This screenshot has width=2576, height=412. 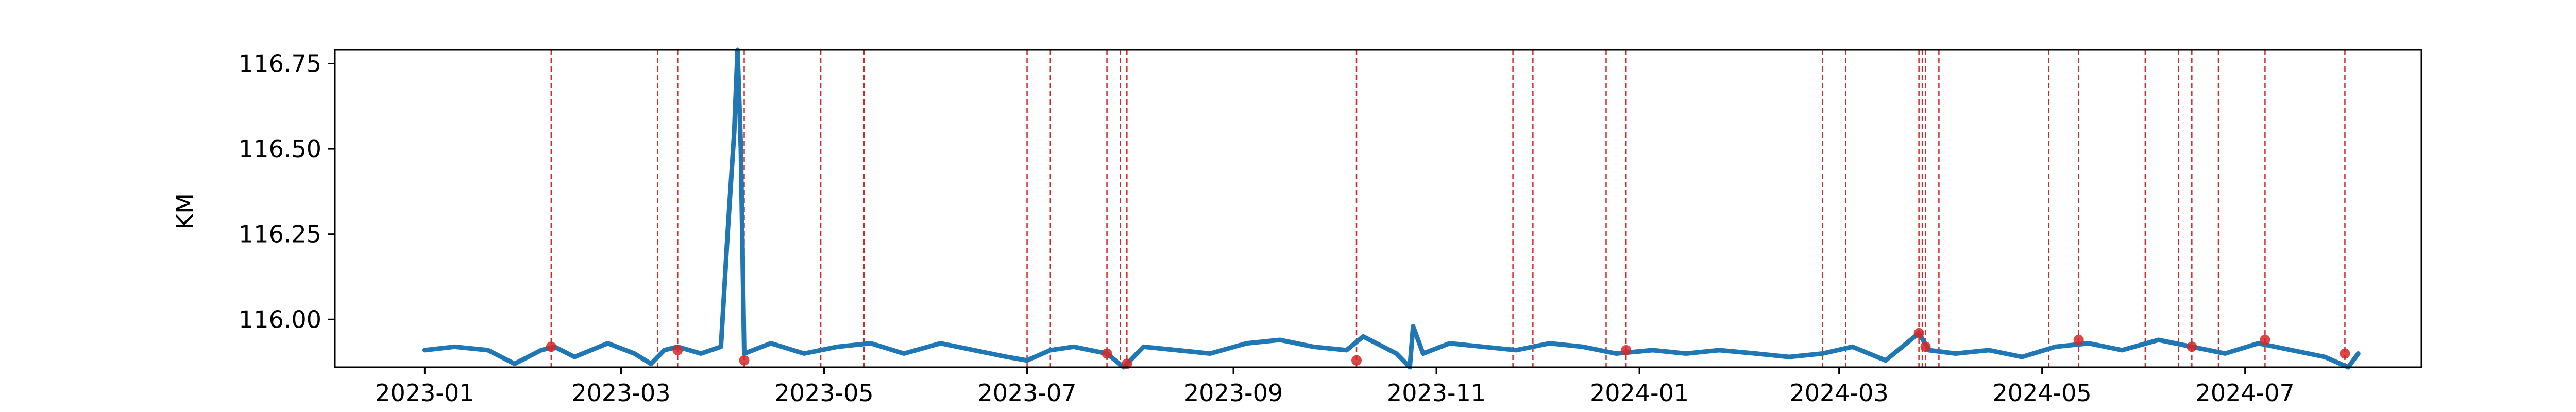 What do you see at coordinates (280, 234) in the screenshot?
I see `y-tick-label-2: 116.25` at bounding box center [280, 234].